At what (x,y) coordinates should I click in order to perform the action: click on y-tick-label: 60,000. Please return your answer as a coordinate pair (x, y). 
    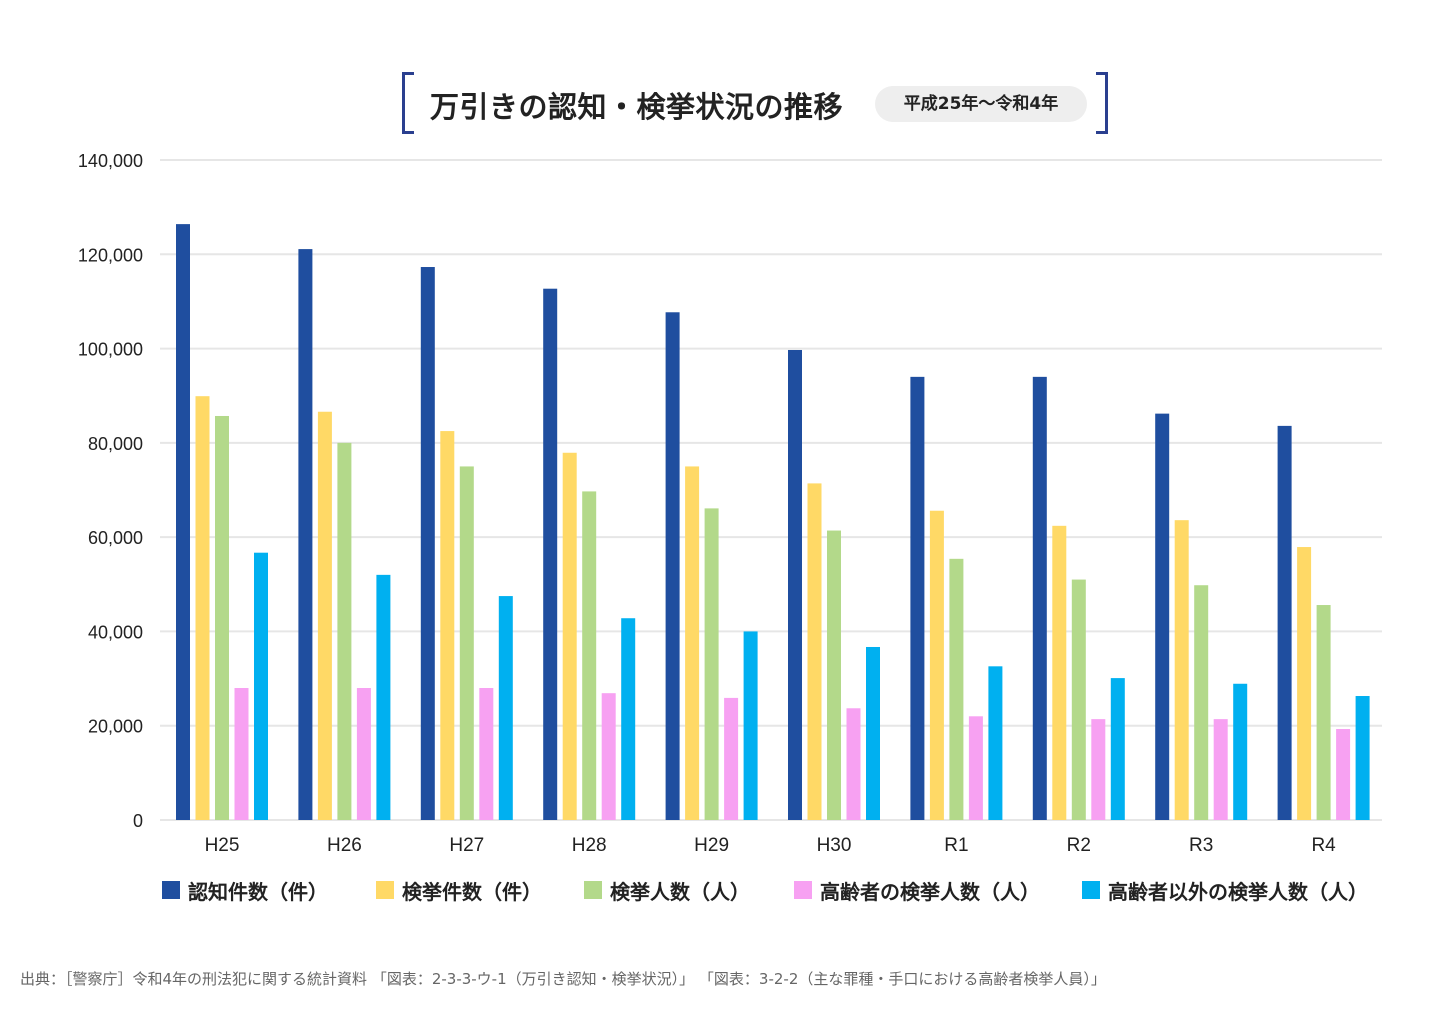
    Looking at the image, I should click on (115, 538).